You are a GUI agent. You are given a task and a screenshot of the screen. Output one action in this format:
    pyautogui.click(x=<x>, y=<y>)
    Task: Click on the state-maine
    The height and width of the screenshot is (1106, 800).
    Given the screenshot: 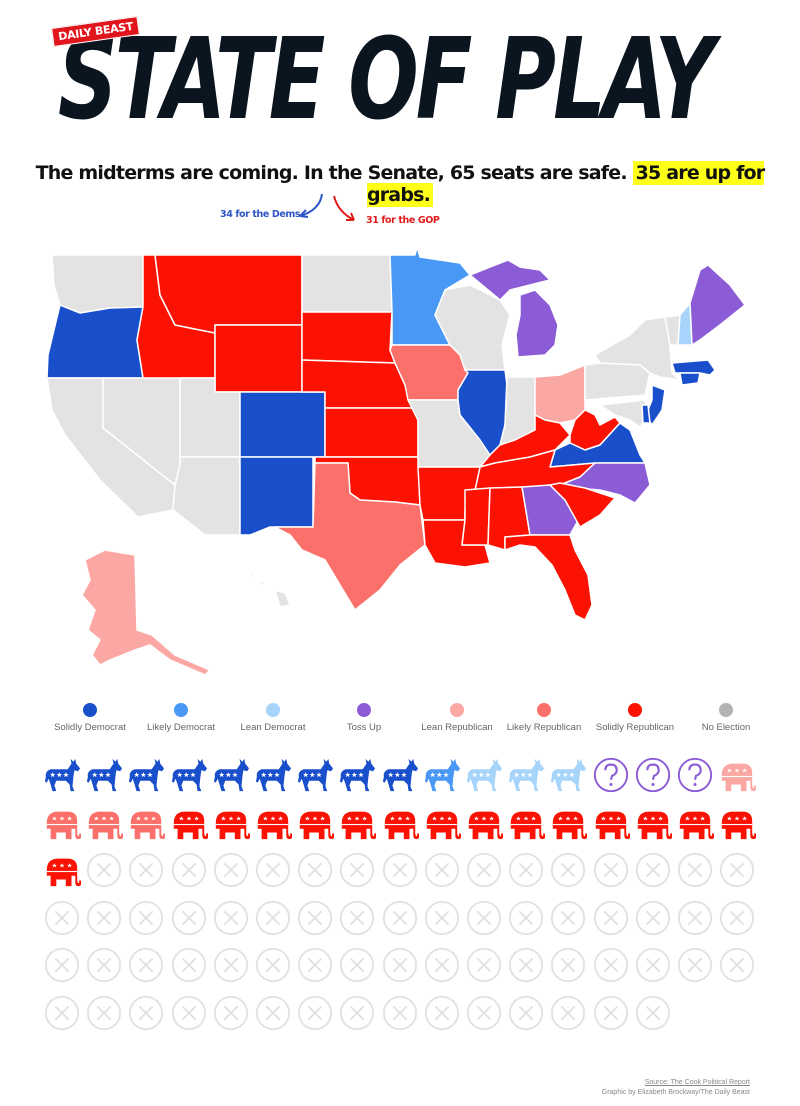 What is the action you would take?
    pyautogui.click(x=717, y=305)
    